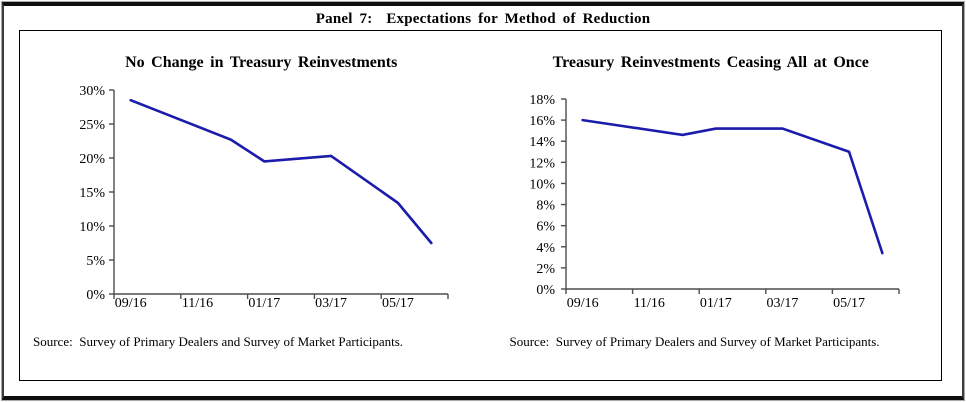  Describe the element at coordinates (542, 163) in the screenshot. I see `svg-text: 12%` at that location.